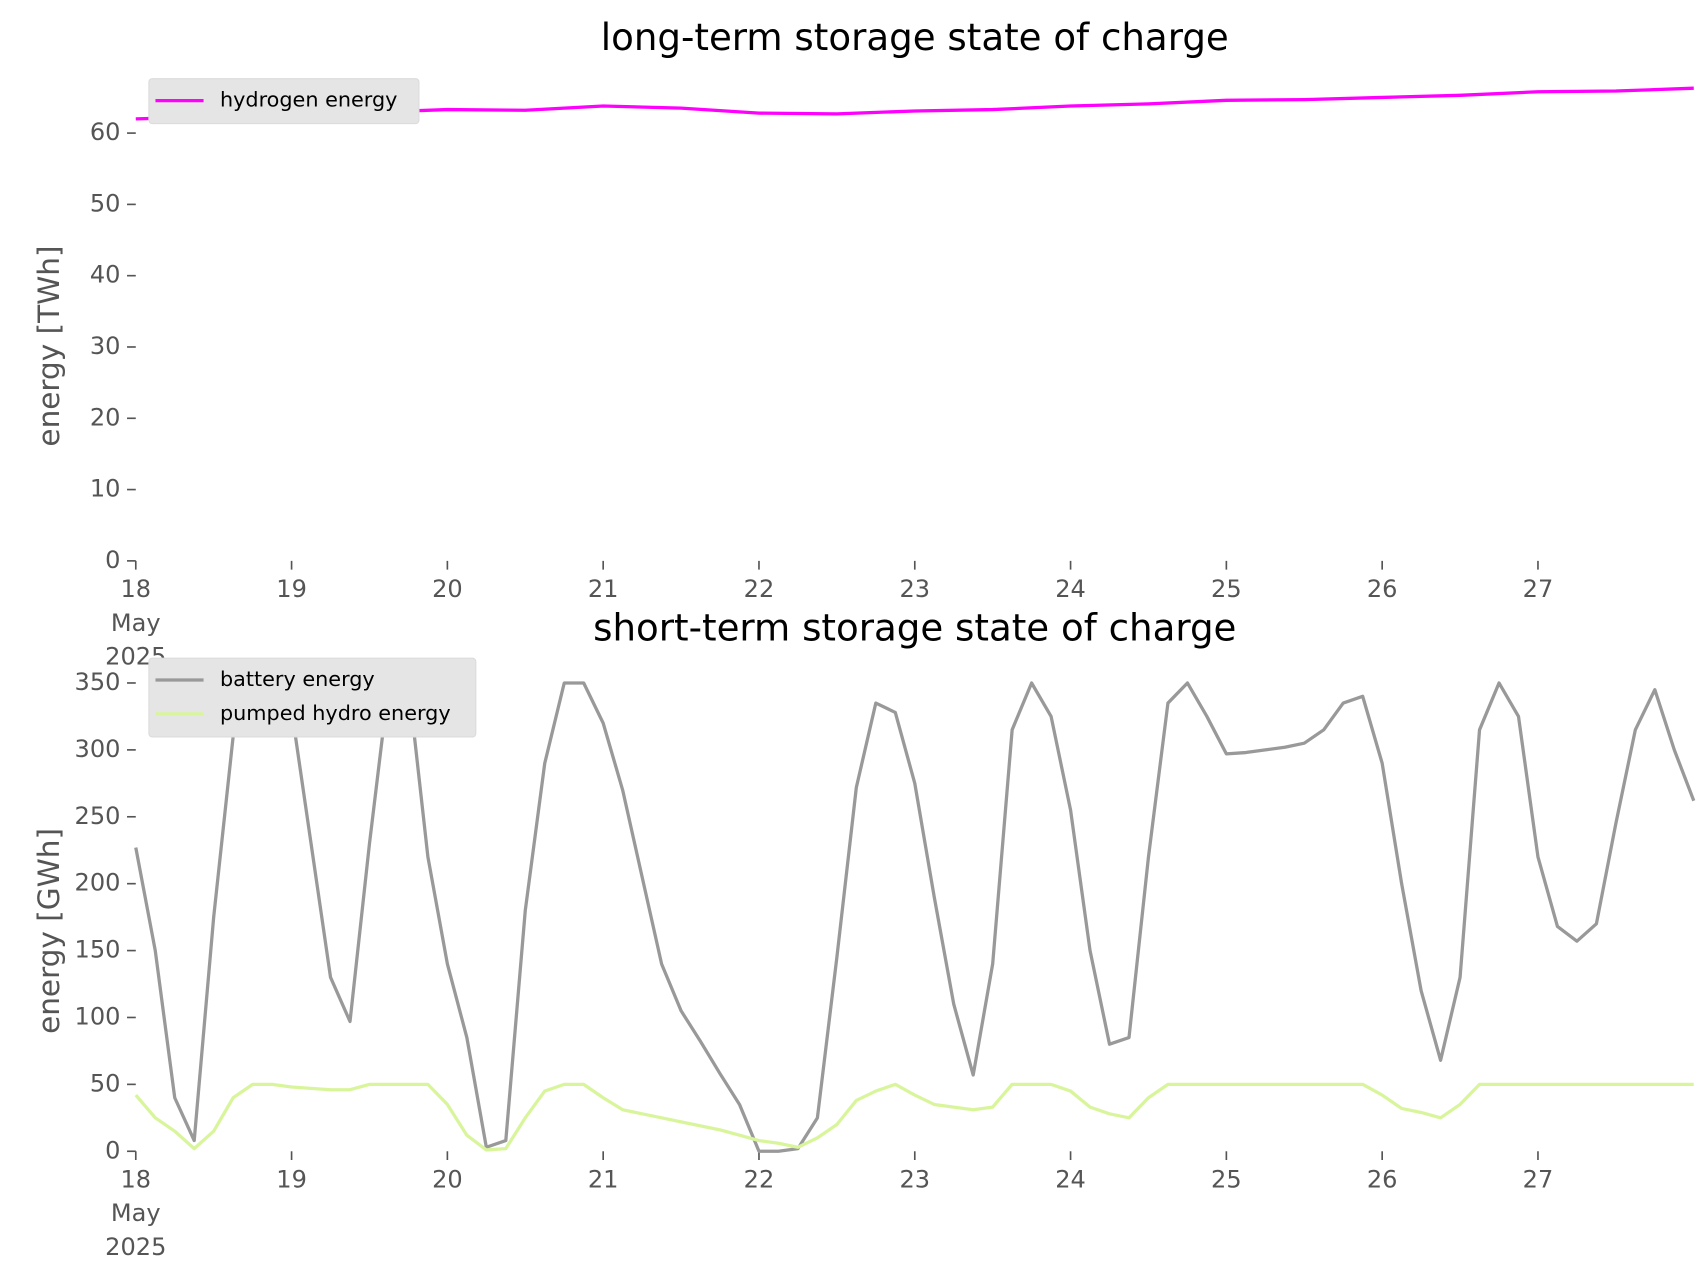 The width and height of the screenshot is (1706, 1277). What do you see at coordinates (105, 417) in the screenshot?
I see `y-tick-label: 20` at bounding box center [105, 417].